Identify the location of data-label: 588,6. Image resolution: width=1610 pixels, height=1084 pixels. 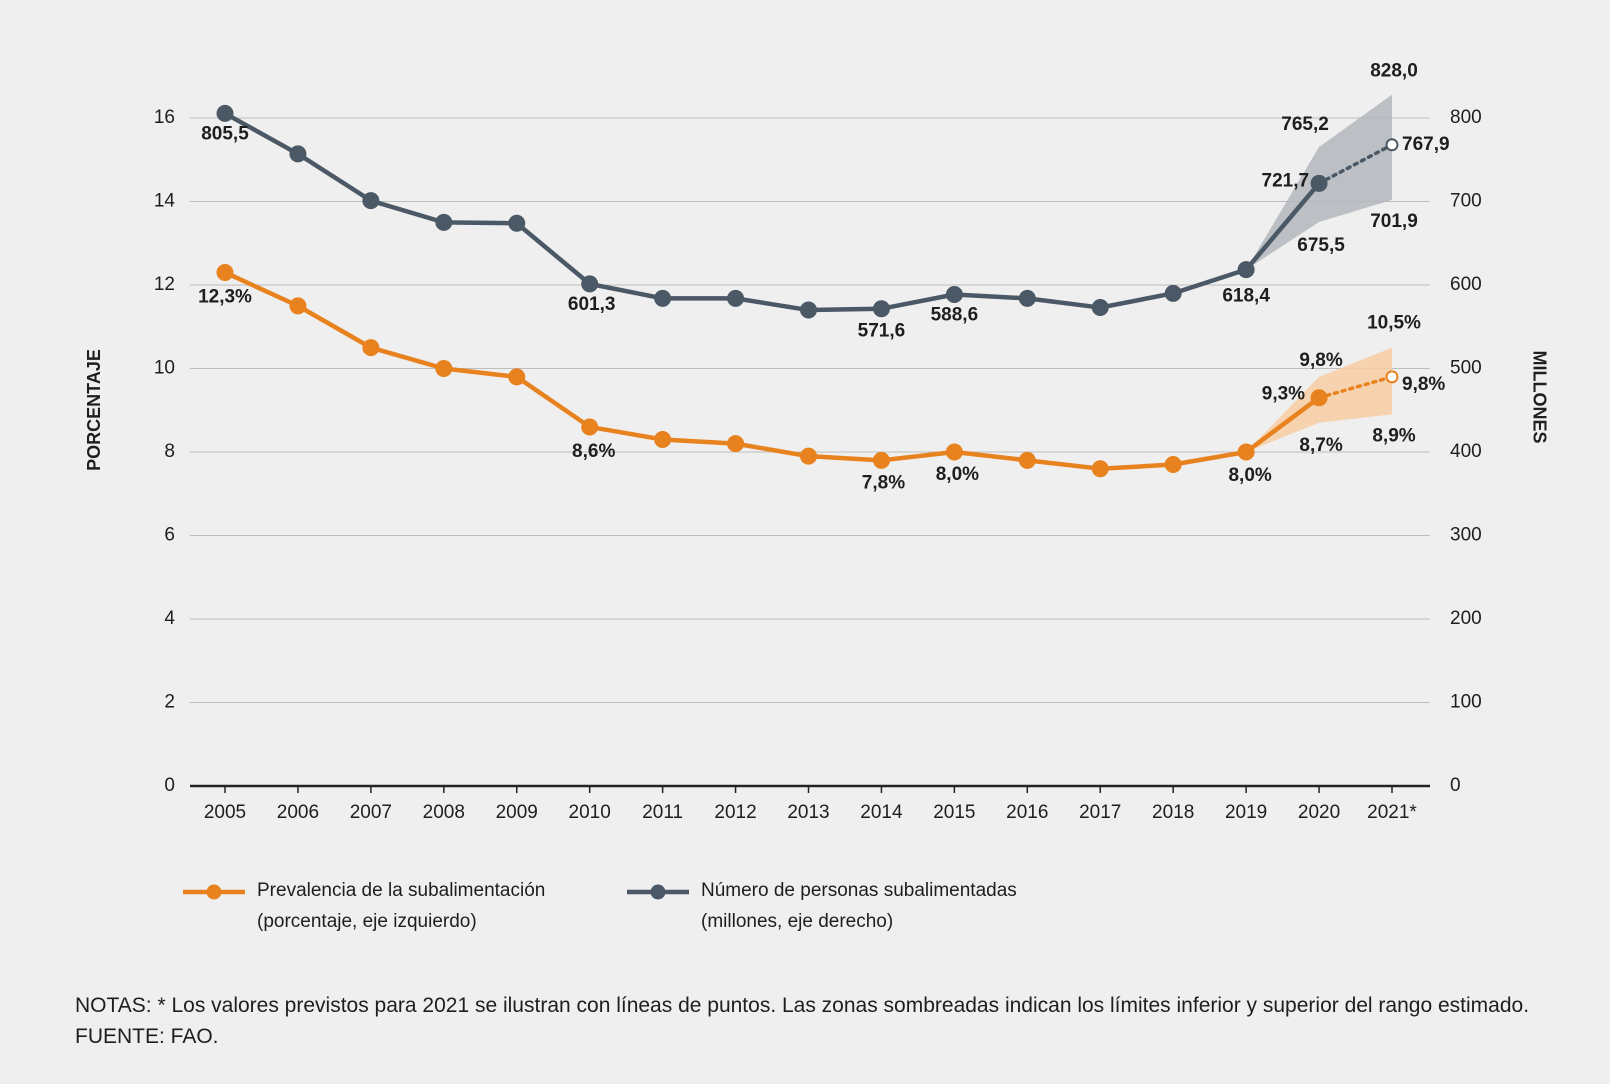
(955, 315).